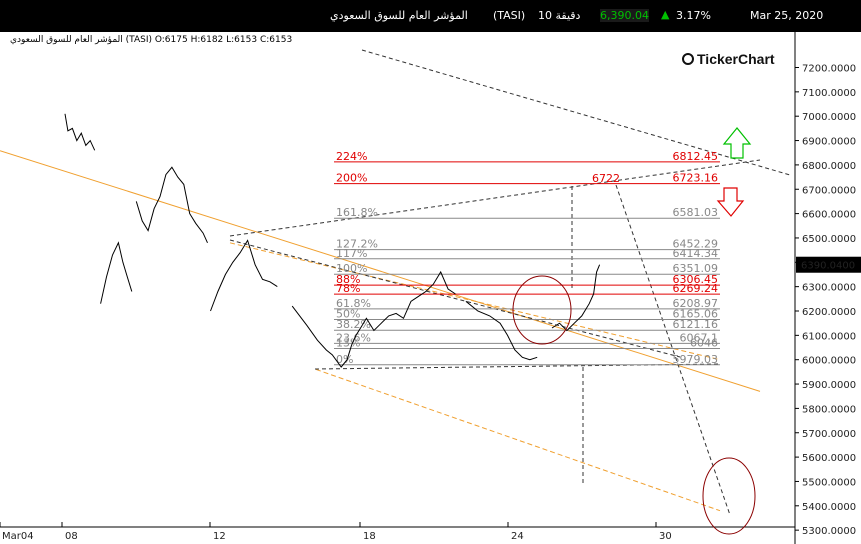  Describe the element at coordinates (336, 532) in the screenshot. I see `x-axis-ticks: Mar04 08 12 18 24 30` at that location.